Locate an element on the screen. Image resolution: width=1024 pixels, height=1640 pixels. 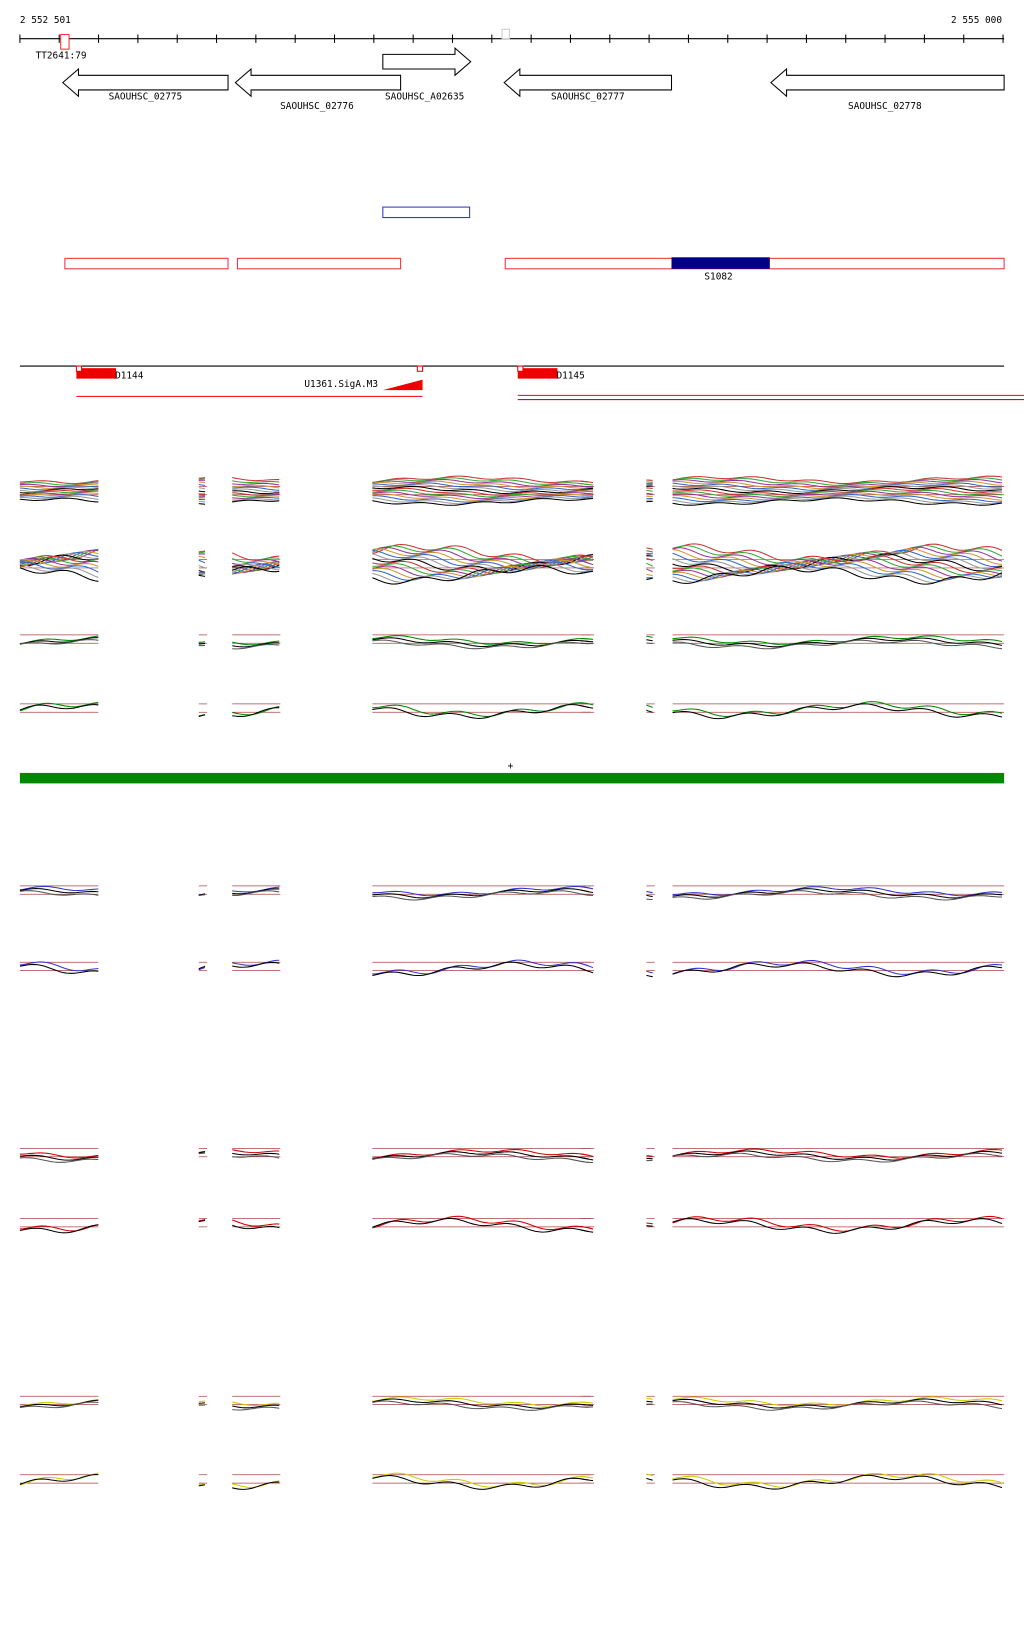
strand-bar is located at coordinates (512, 778).